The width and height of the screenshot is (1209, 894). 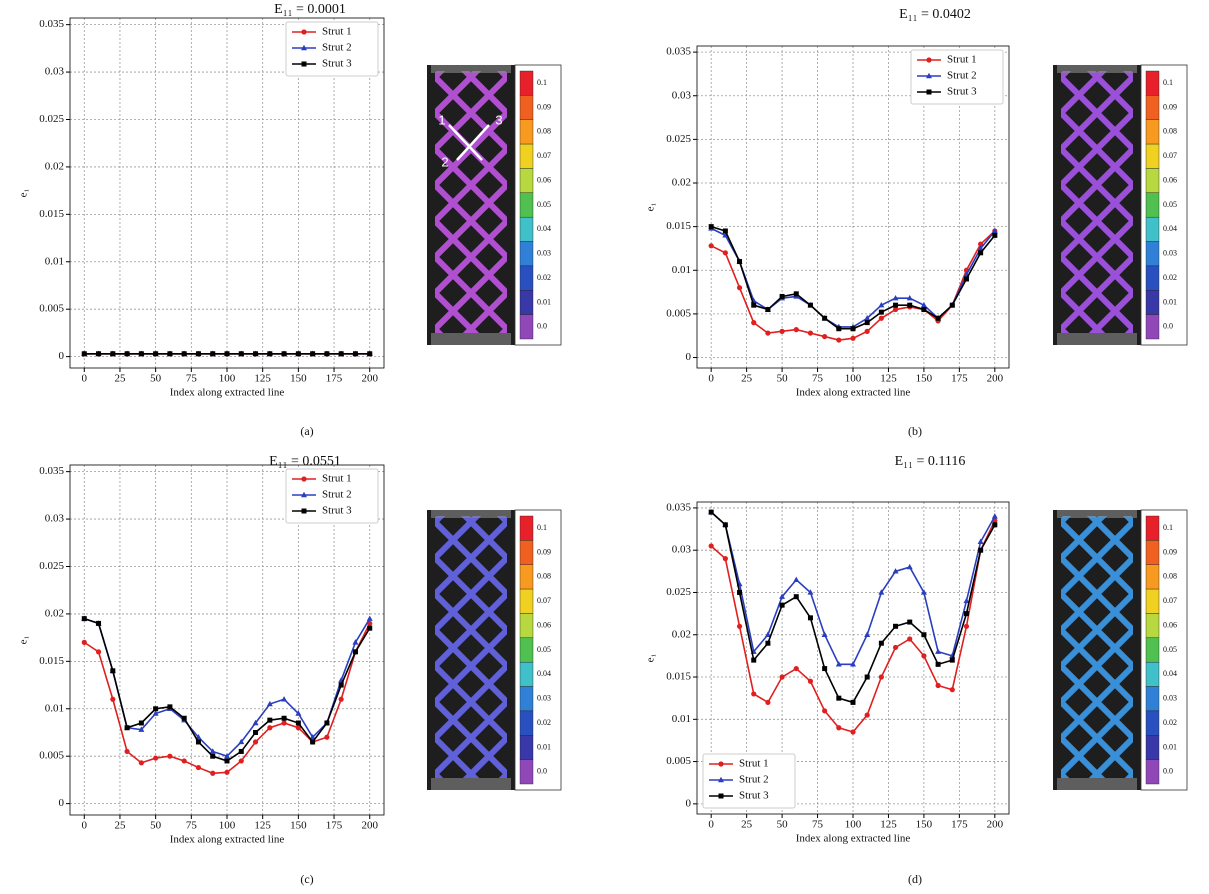 I want to click on plot-frame, so click(x=227, y=193).